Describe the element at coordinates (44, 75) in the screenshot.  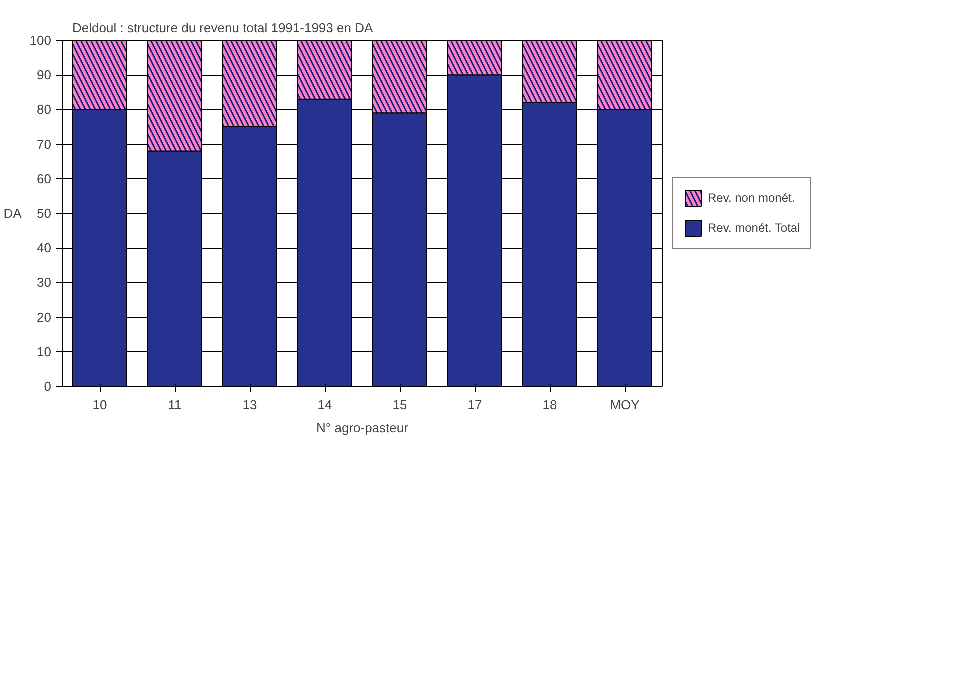
I see `y-tick-label: 90` at that location.